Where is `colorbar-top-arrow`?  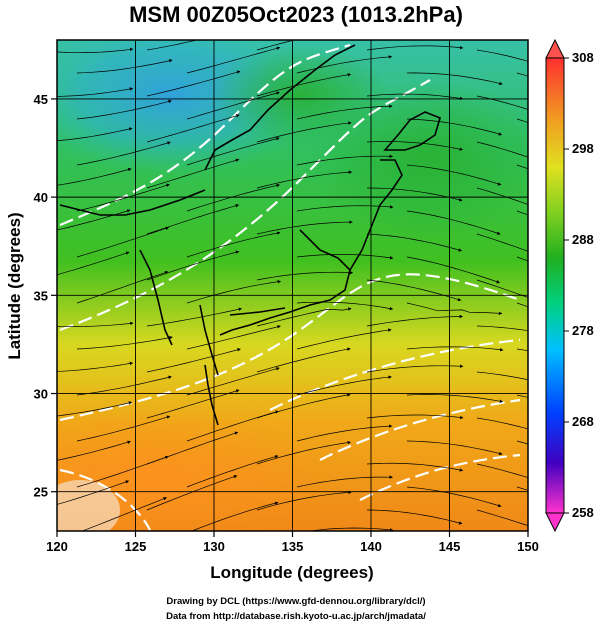
colorbar-top-arrow is located at coordinates (555, 48).